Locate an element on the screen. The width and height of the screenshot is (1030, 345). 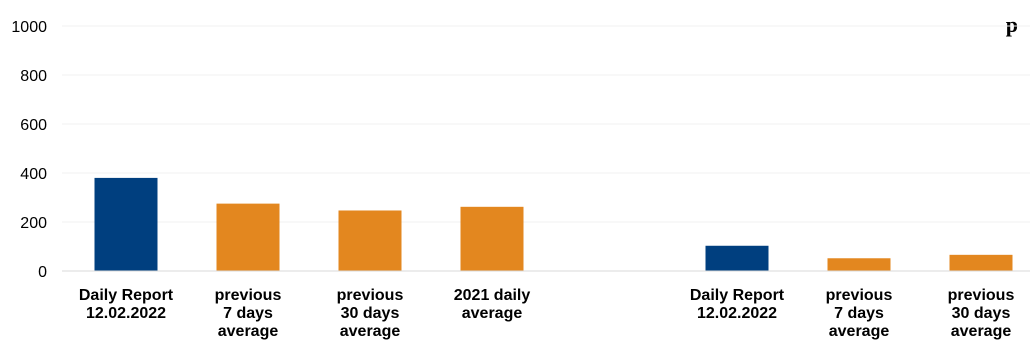
y-tick-label: 600 is located at coordinates (33, 125).